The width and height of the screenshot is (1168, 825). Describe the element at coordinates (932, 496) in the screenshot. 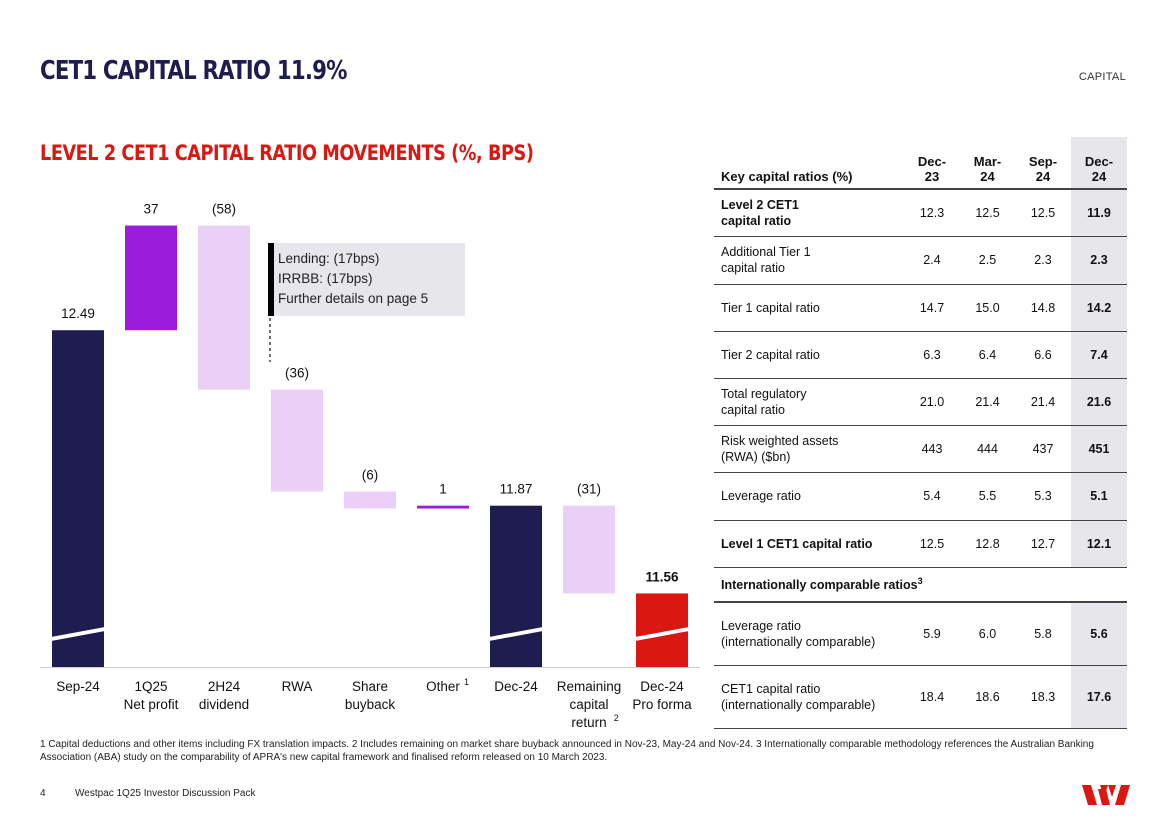

I see `row-value: 5.4` at that location.